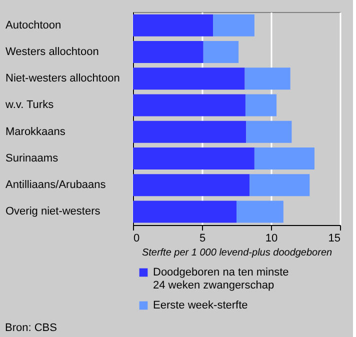  I want to click on x-tick-label: 15, so click(334, 238).